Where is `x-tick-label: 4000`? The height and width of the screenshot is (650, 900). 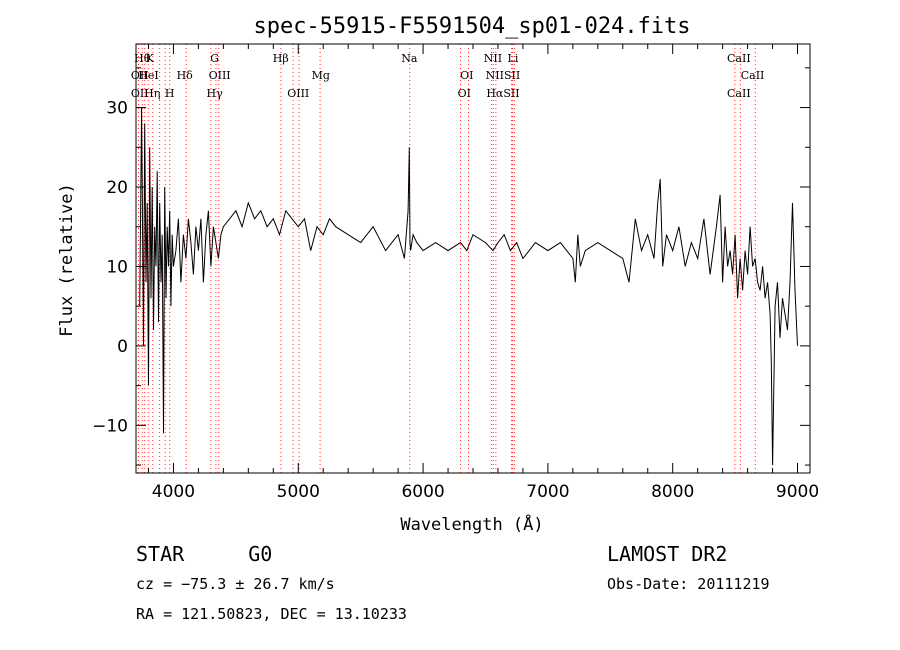 x-tick-label: 4000 is located at coordinates (173, 492).